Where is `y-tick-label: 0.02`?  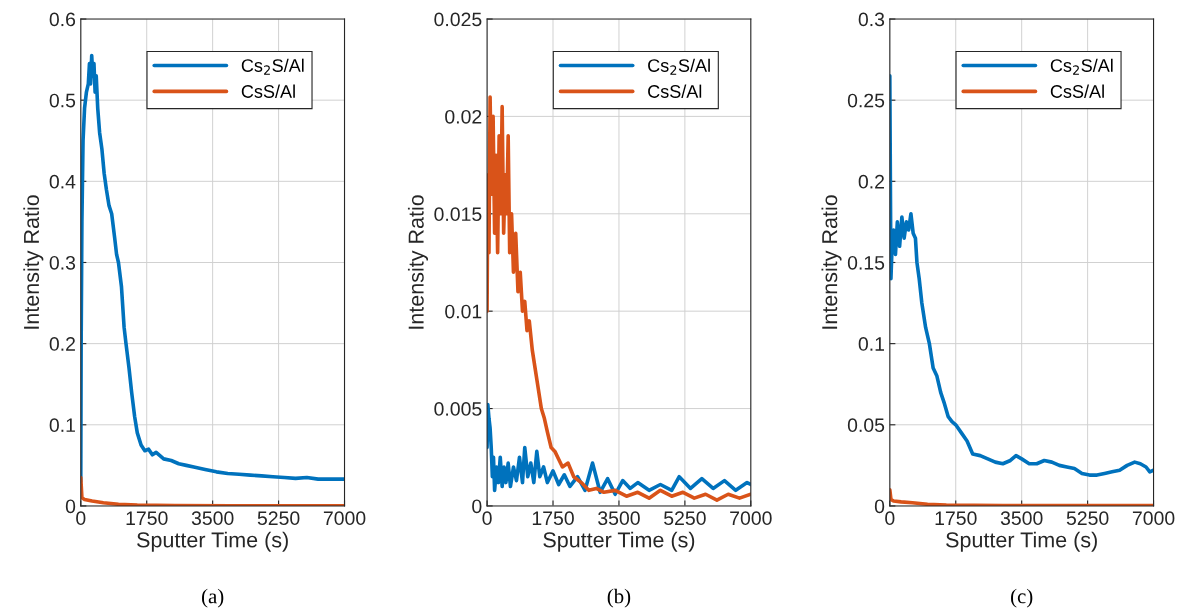 y-tick-label: 0.02 is located at coordinates (463, 116).